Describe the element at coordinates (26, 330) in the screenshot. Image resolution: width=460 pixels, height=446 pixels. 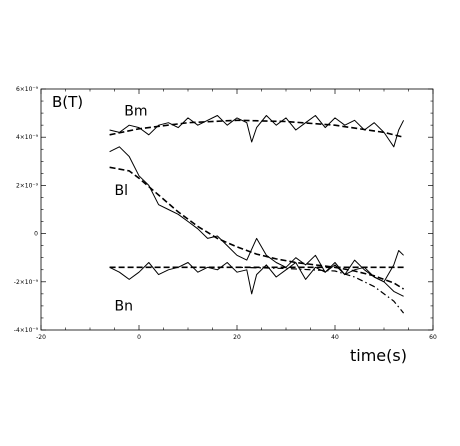
I see `y-tick-label: -4×10⁻⁹` at that location.